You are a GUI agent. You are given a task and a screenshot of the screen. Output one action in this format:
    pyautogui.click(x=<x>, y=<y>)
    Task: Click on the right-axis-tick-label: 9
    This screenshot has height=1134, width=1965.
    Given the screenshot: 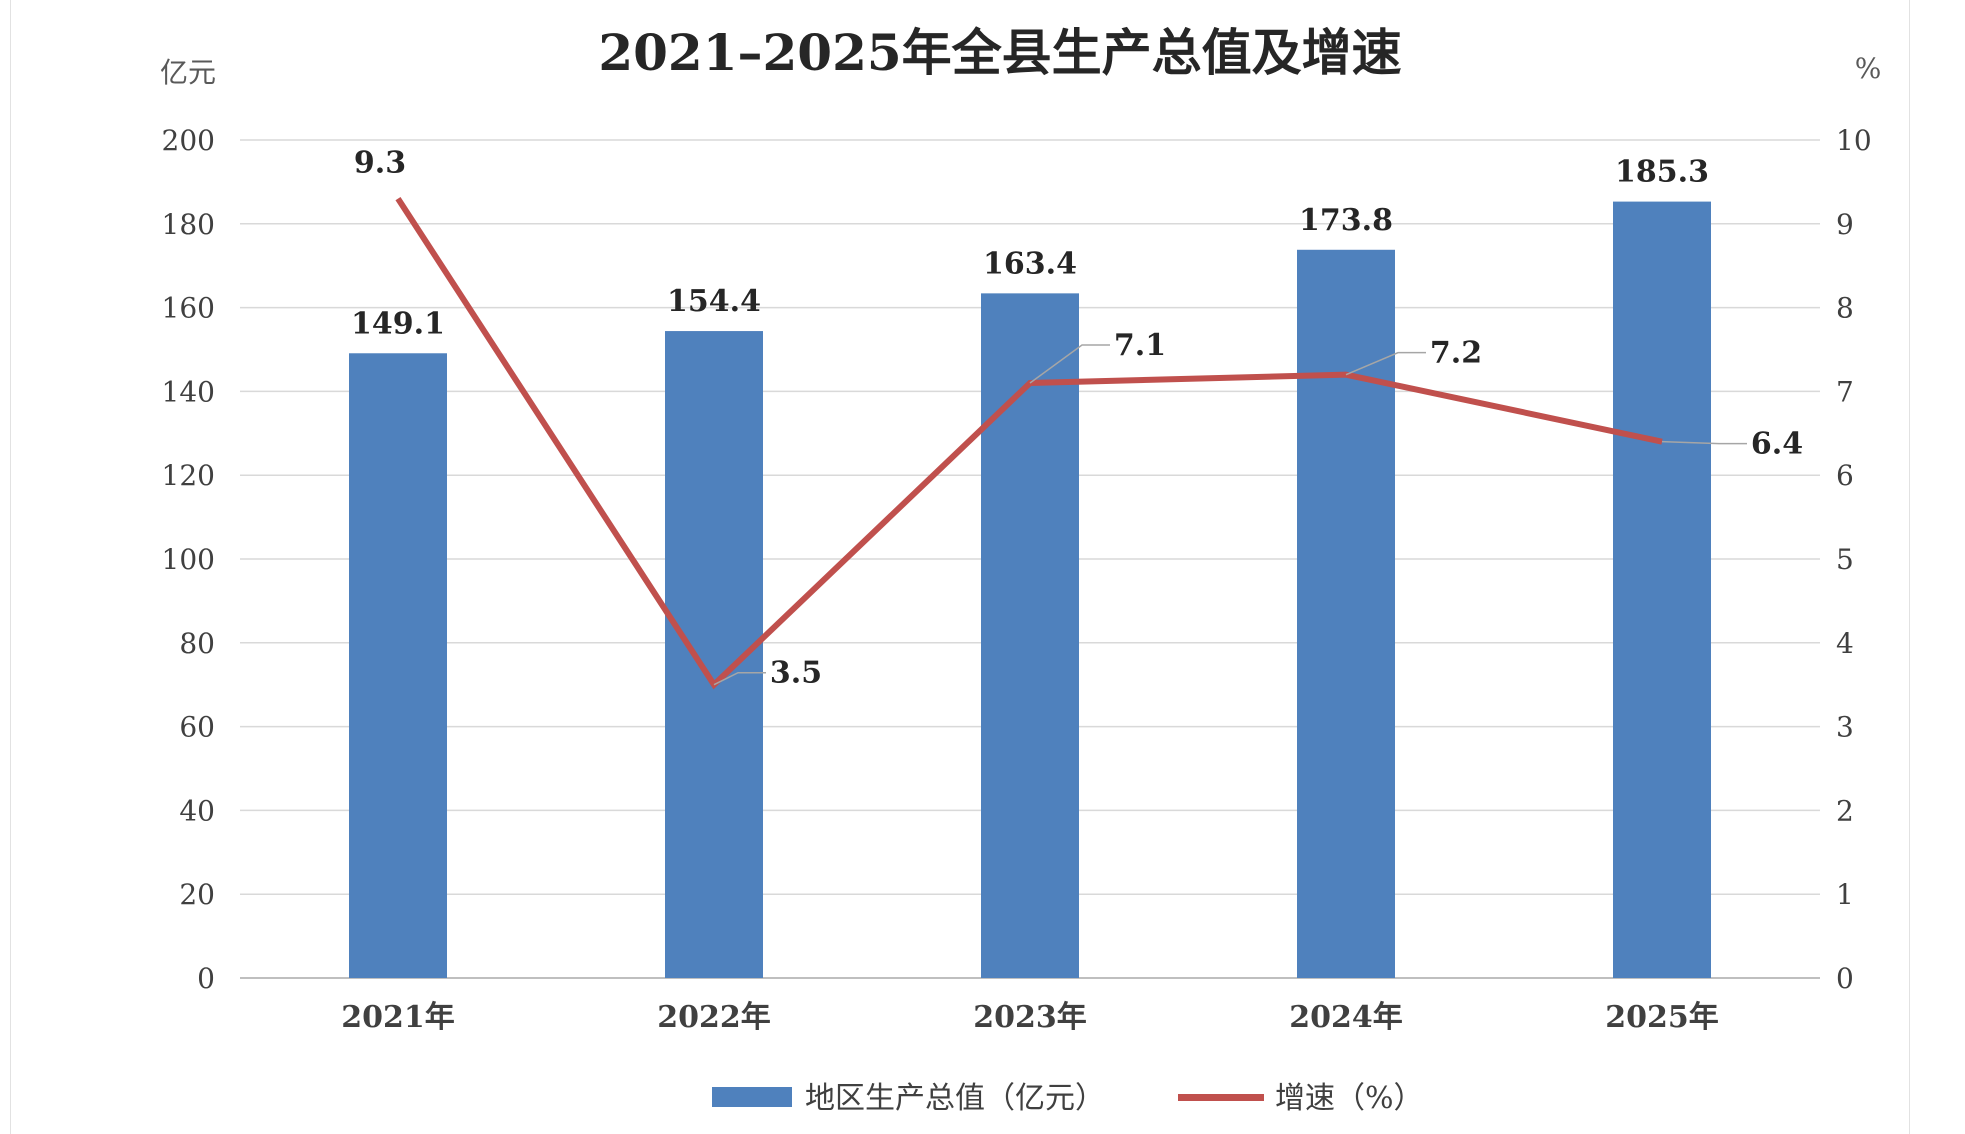 What is the action you would take?
    pyautogui.click(x=1845, y=224)
    